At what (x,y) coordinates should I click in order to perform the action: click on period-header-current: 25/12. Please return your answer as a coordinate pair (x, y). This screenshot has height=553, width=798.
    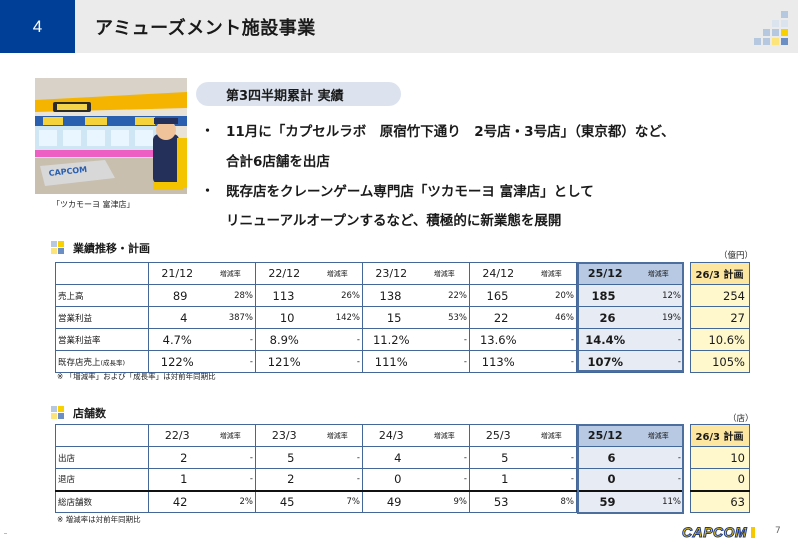
    Looking at the image, I should click on (605, 273).